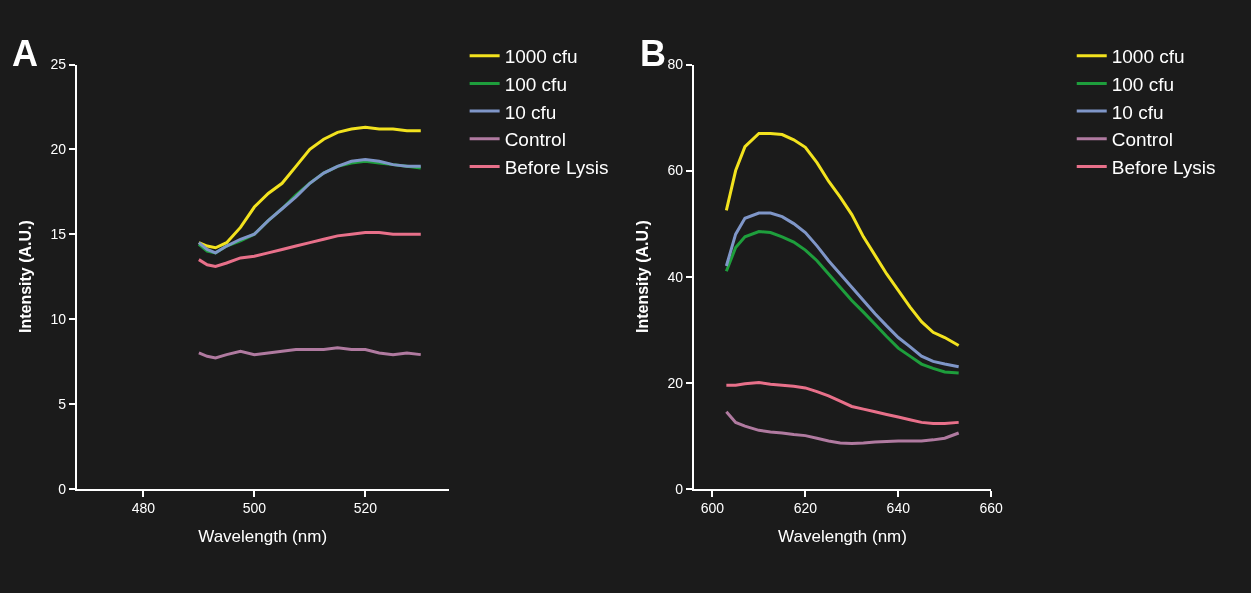 The image size is (1251, 593). Describe the element at coordinates (254, 508) in the screenshot. I see `x-tick-label: 500` at that location.